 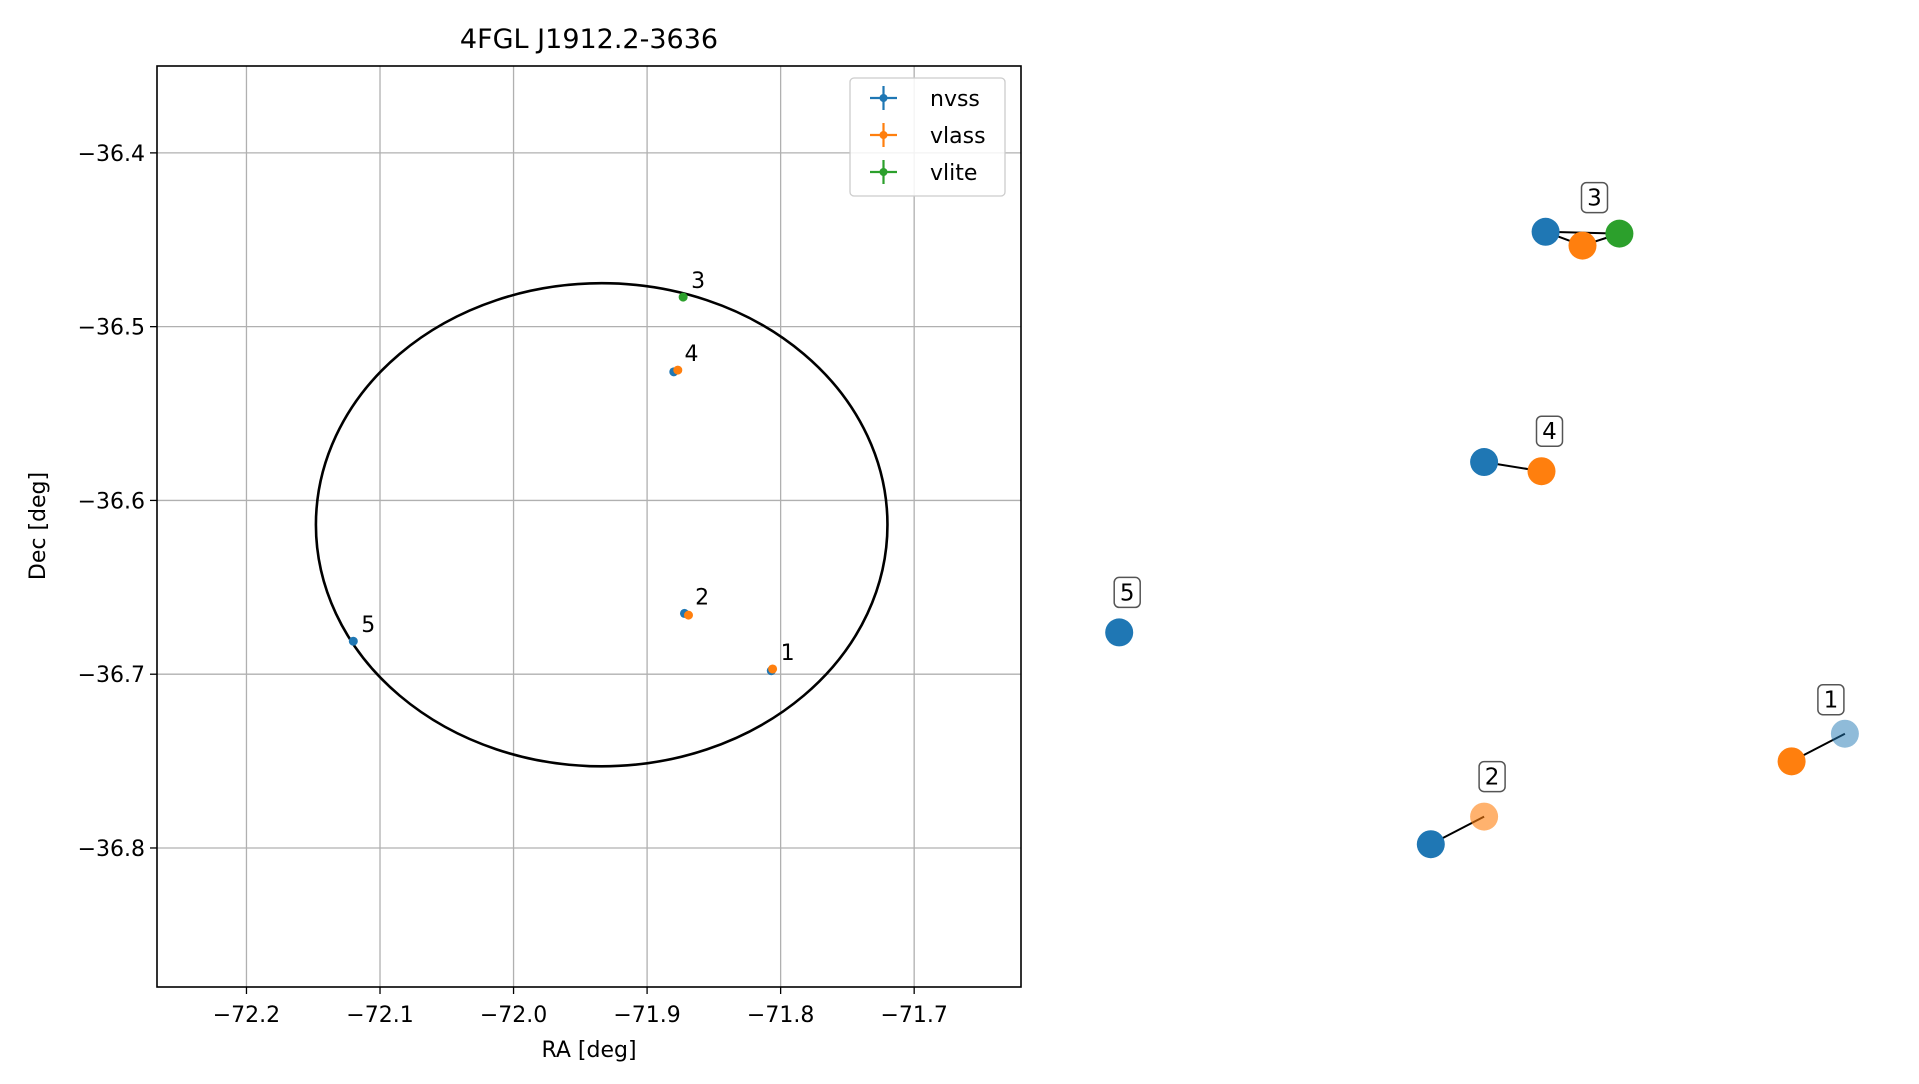 I want to click on x-axis-label: RA [deg], so click(x=588, y=1050).